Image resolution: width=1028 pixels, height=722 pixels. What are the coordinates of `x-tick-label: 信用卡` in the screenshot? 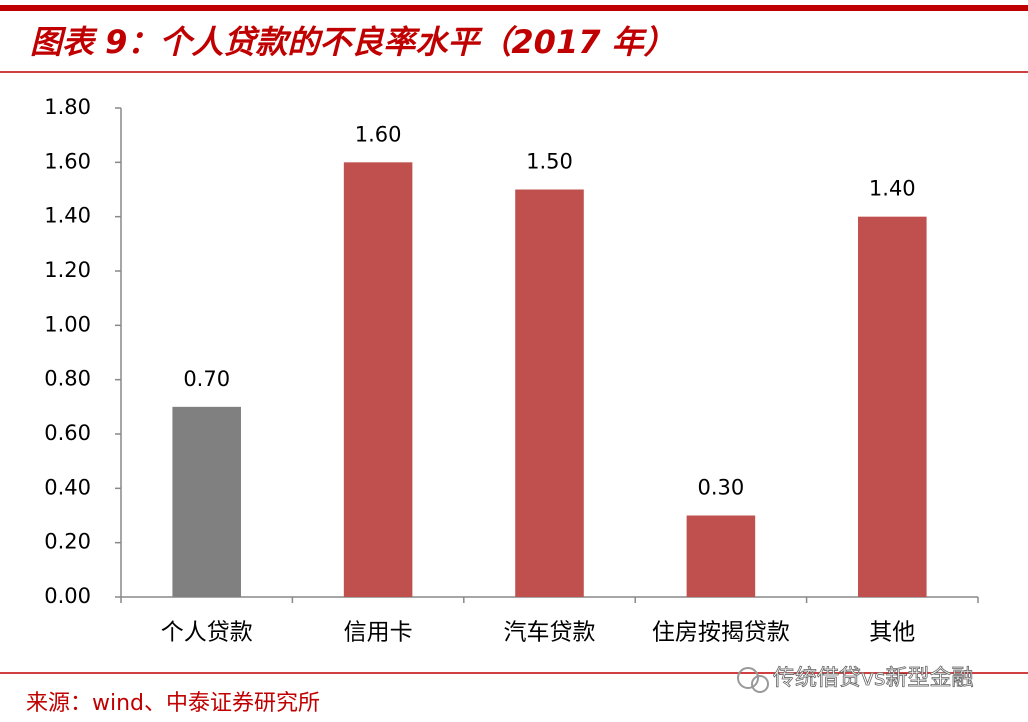 It's located at (378, 633).